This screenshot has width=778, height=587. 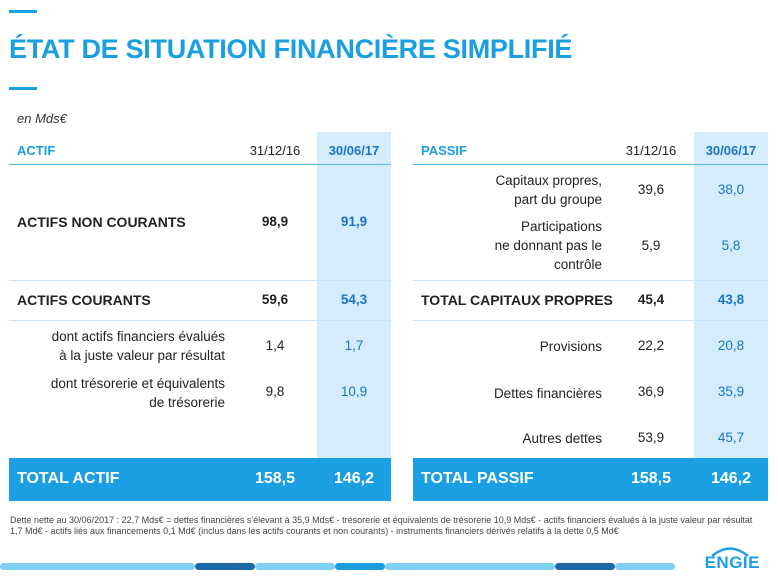 I want to click on total-passif-2016: 158,5, so click(x=651, y=478).